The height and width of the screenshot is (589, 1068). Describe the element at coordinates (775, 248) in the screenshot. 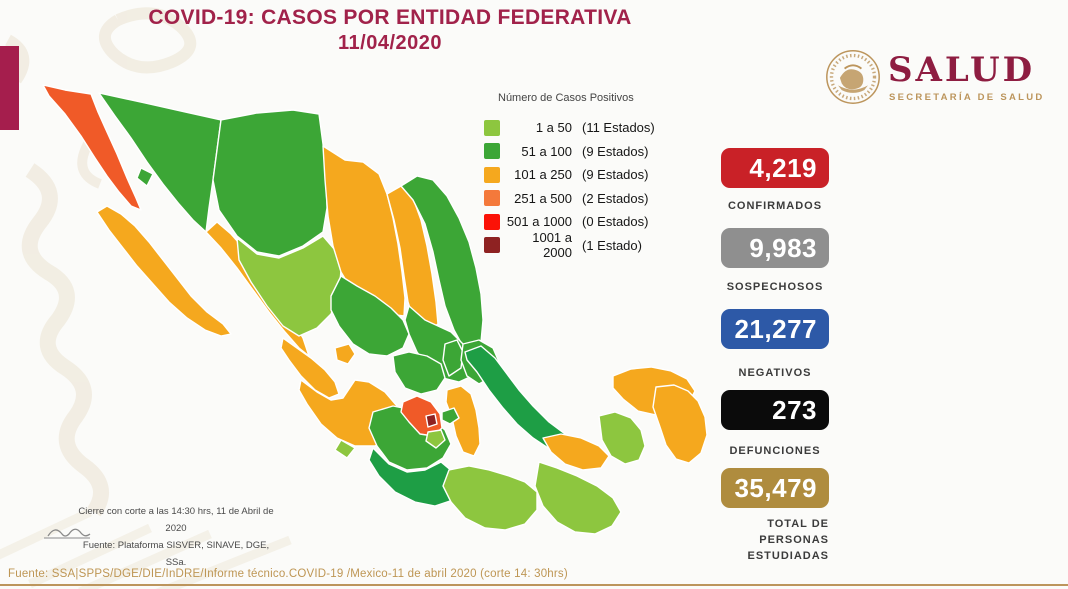

I see `suspected-count-badge: 9,983` at that location.